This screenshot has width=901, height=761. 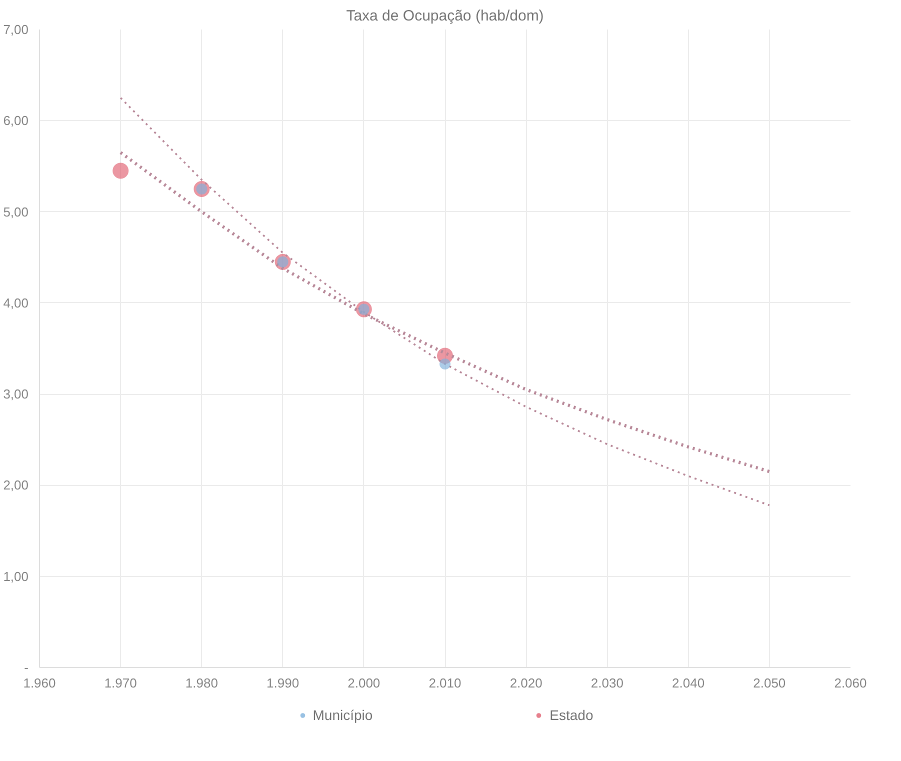 What do you see at coordinates (16, 576) in the screenshot?
I see `y-tick-label: 1,00` at bounding box center [16, 576].